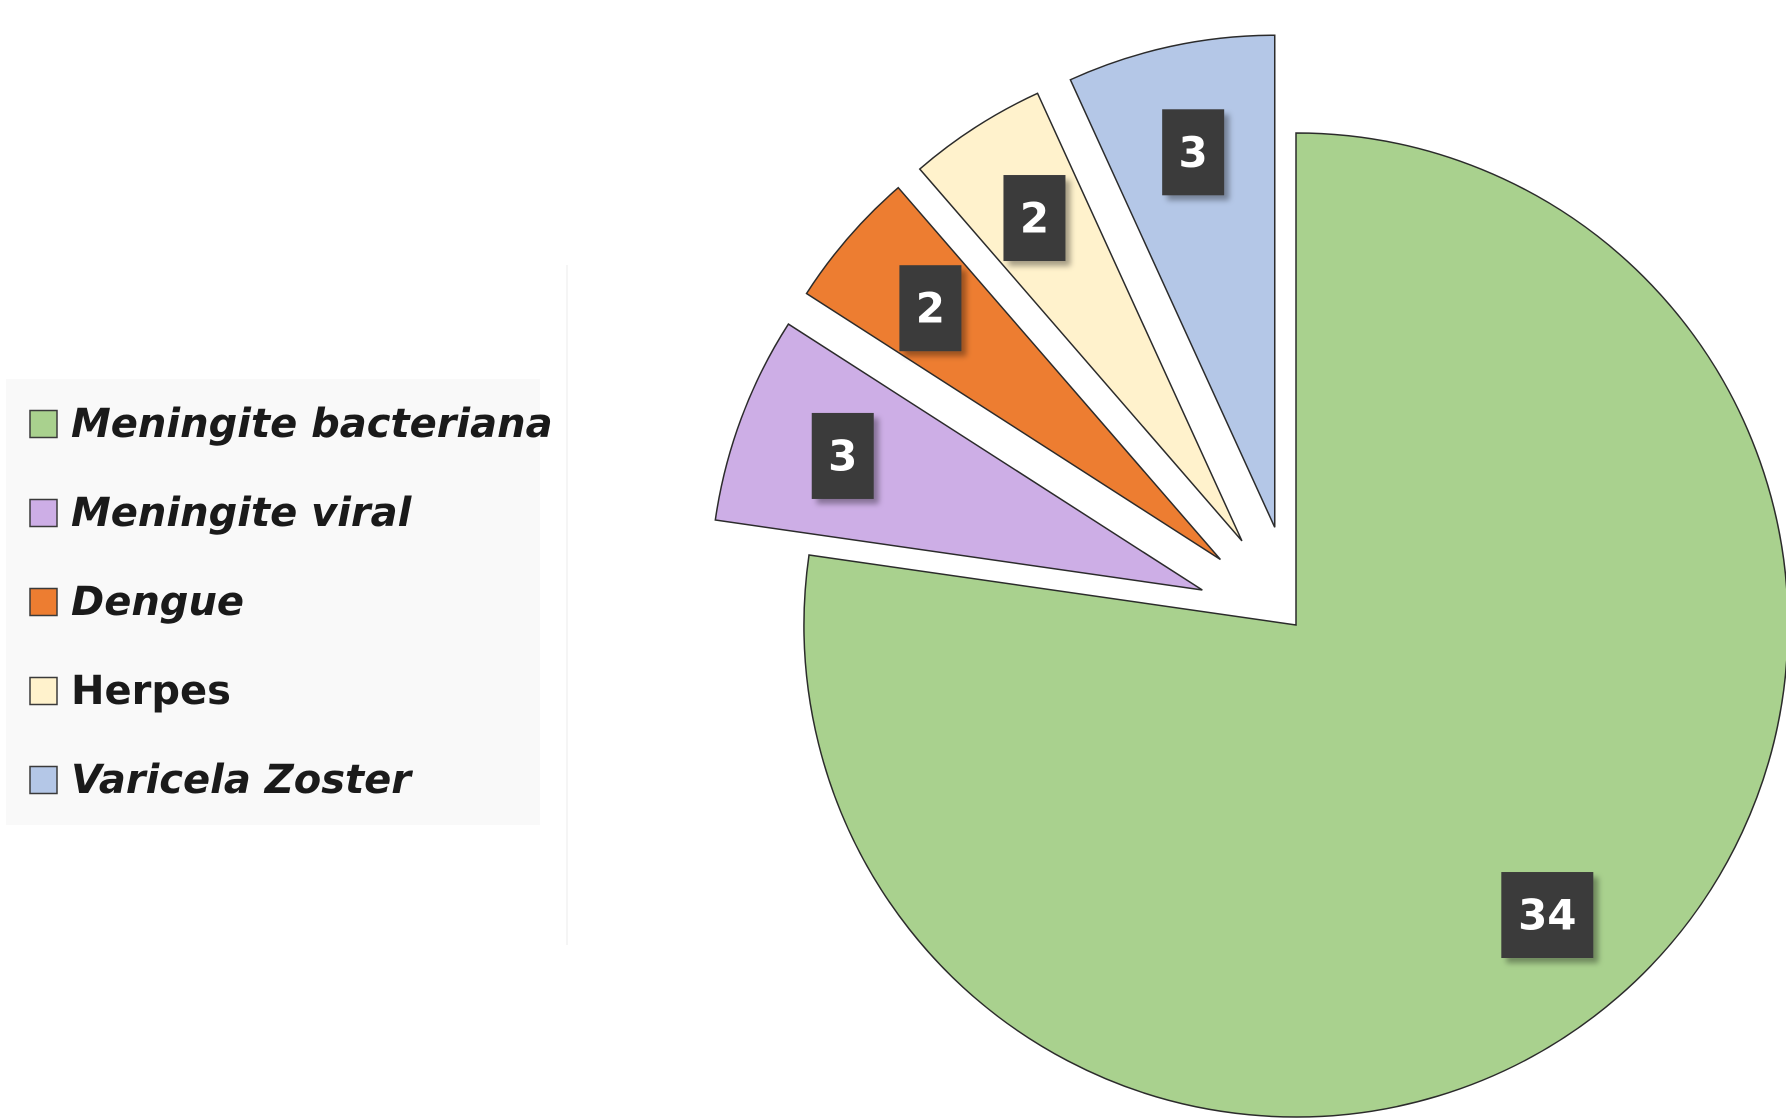  I want to click on data-label-varicela-zoster: 3, so click(1193, 152).